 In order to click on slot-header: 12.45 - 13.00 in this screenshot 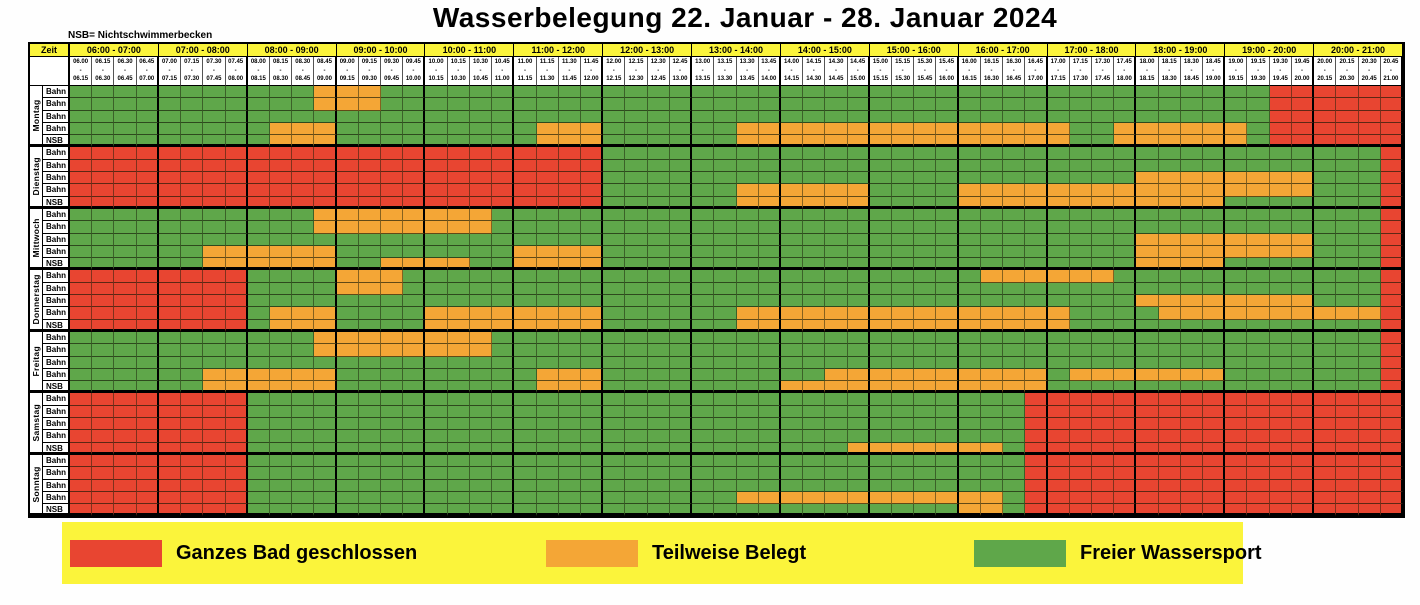, I will do `click(681, 71)`.